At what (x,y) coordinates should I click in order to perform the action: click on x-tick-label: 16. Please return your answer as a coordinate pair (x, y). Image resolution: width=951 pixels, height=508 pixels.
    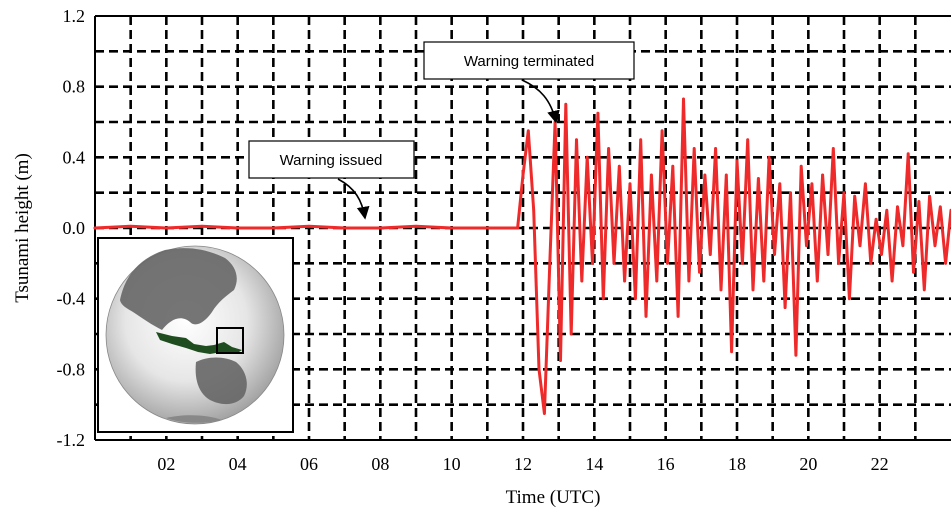
    Looking at the image, I should click on (666, 464).